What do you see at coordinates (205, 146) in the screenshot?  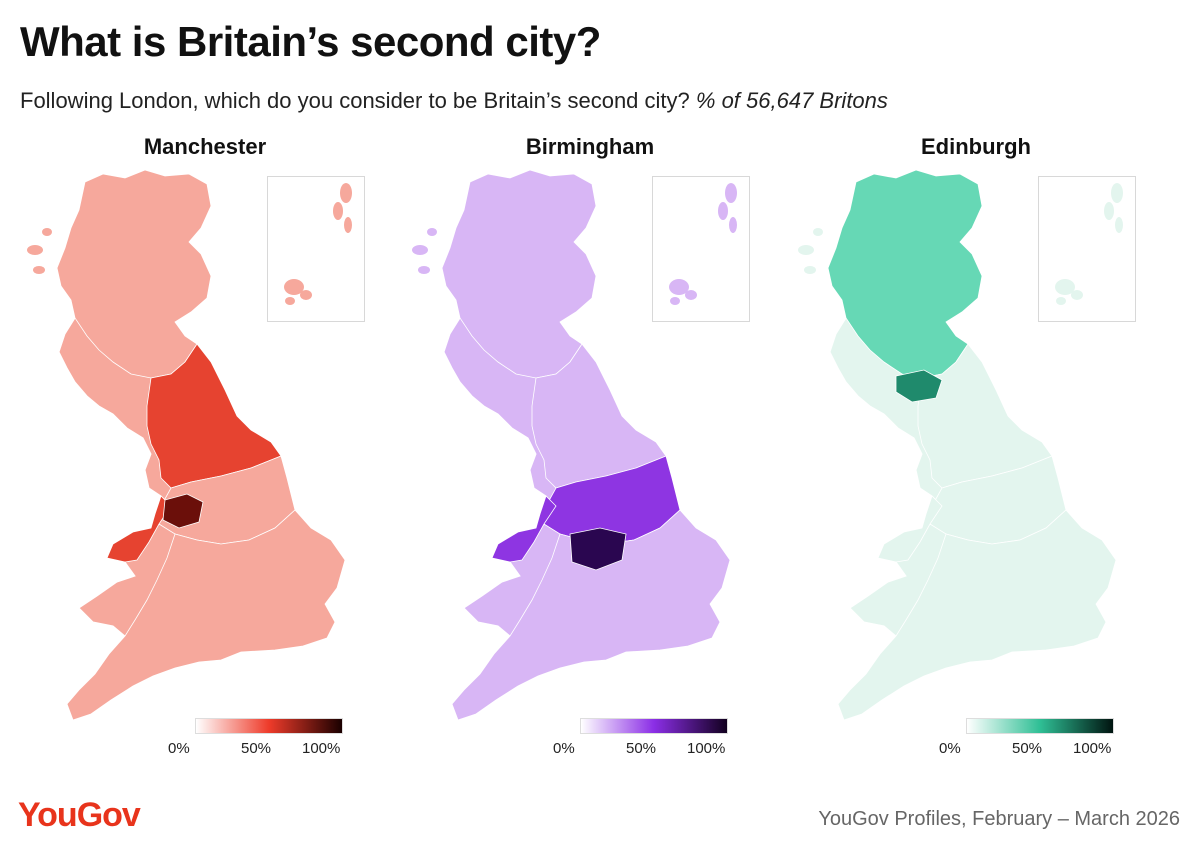 I see `panel-title: Manchester` at bounding box center [205, 146].